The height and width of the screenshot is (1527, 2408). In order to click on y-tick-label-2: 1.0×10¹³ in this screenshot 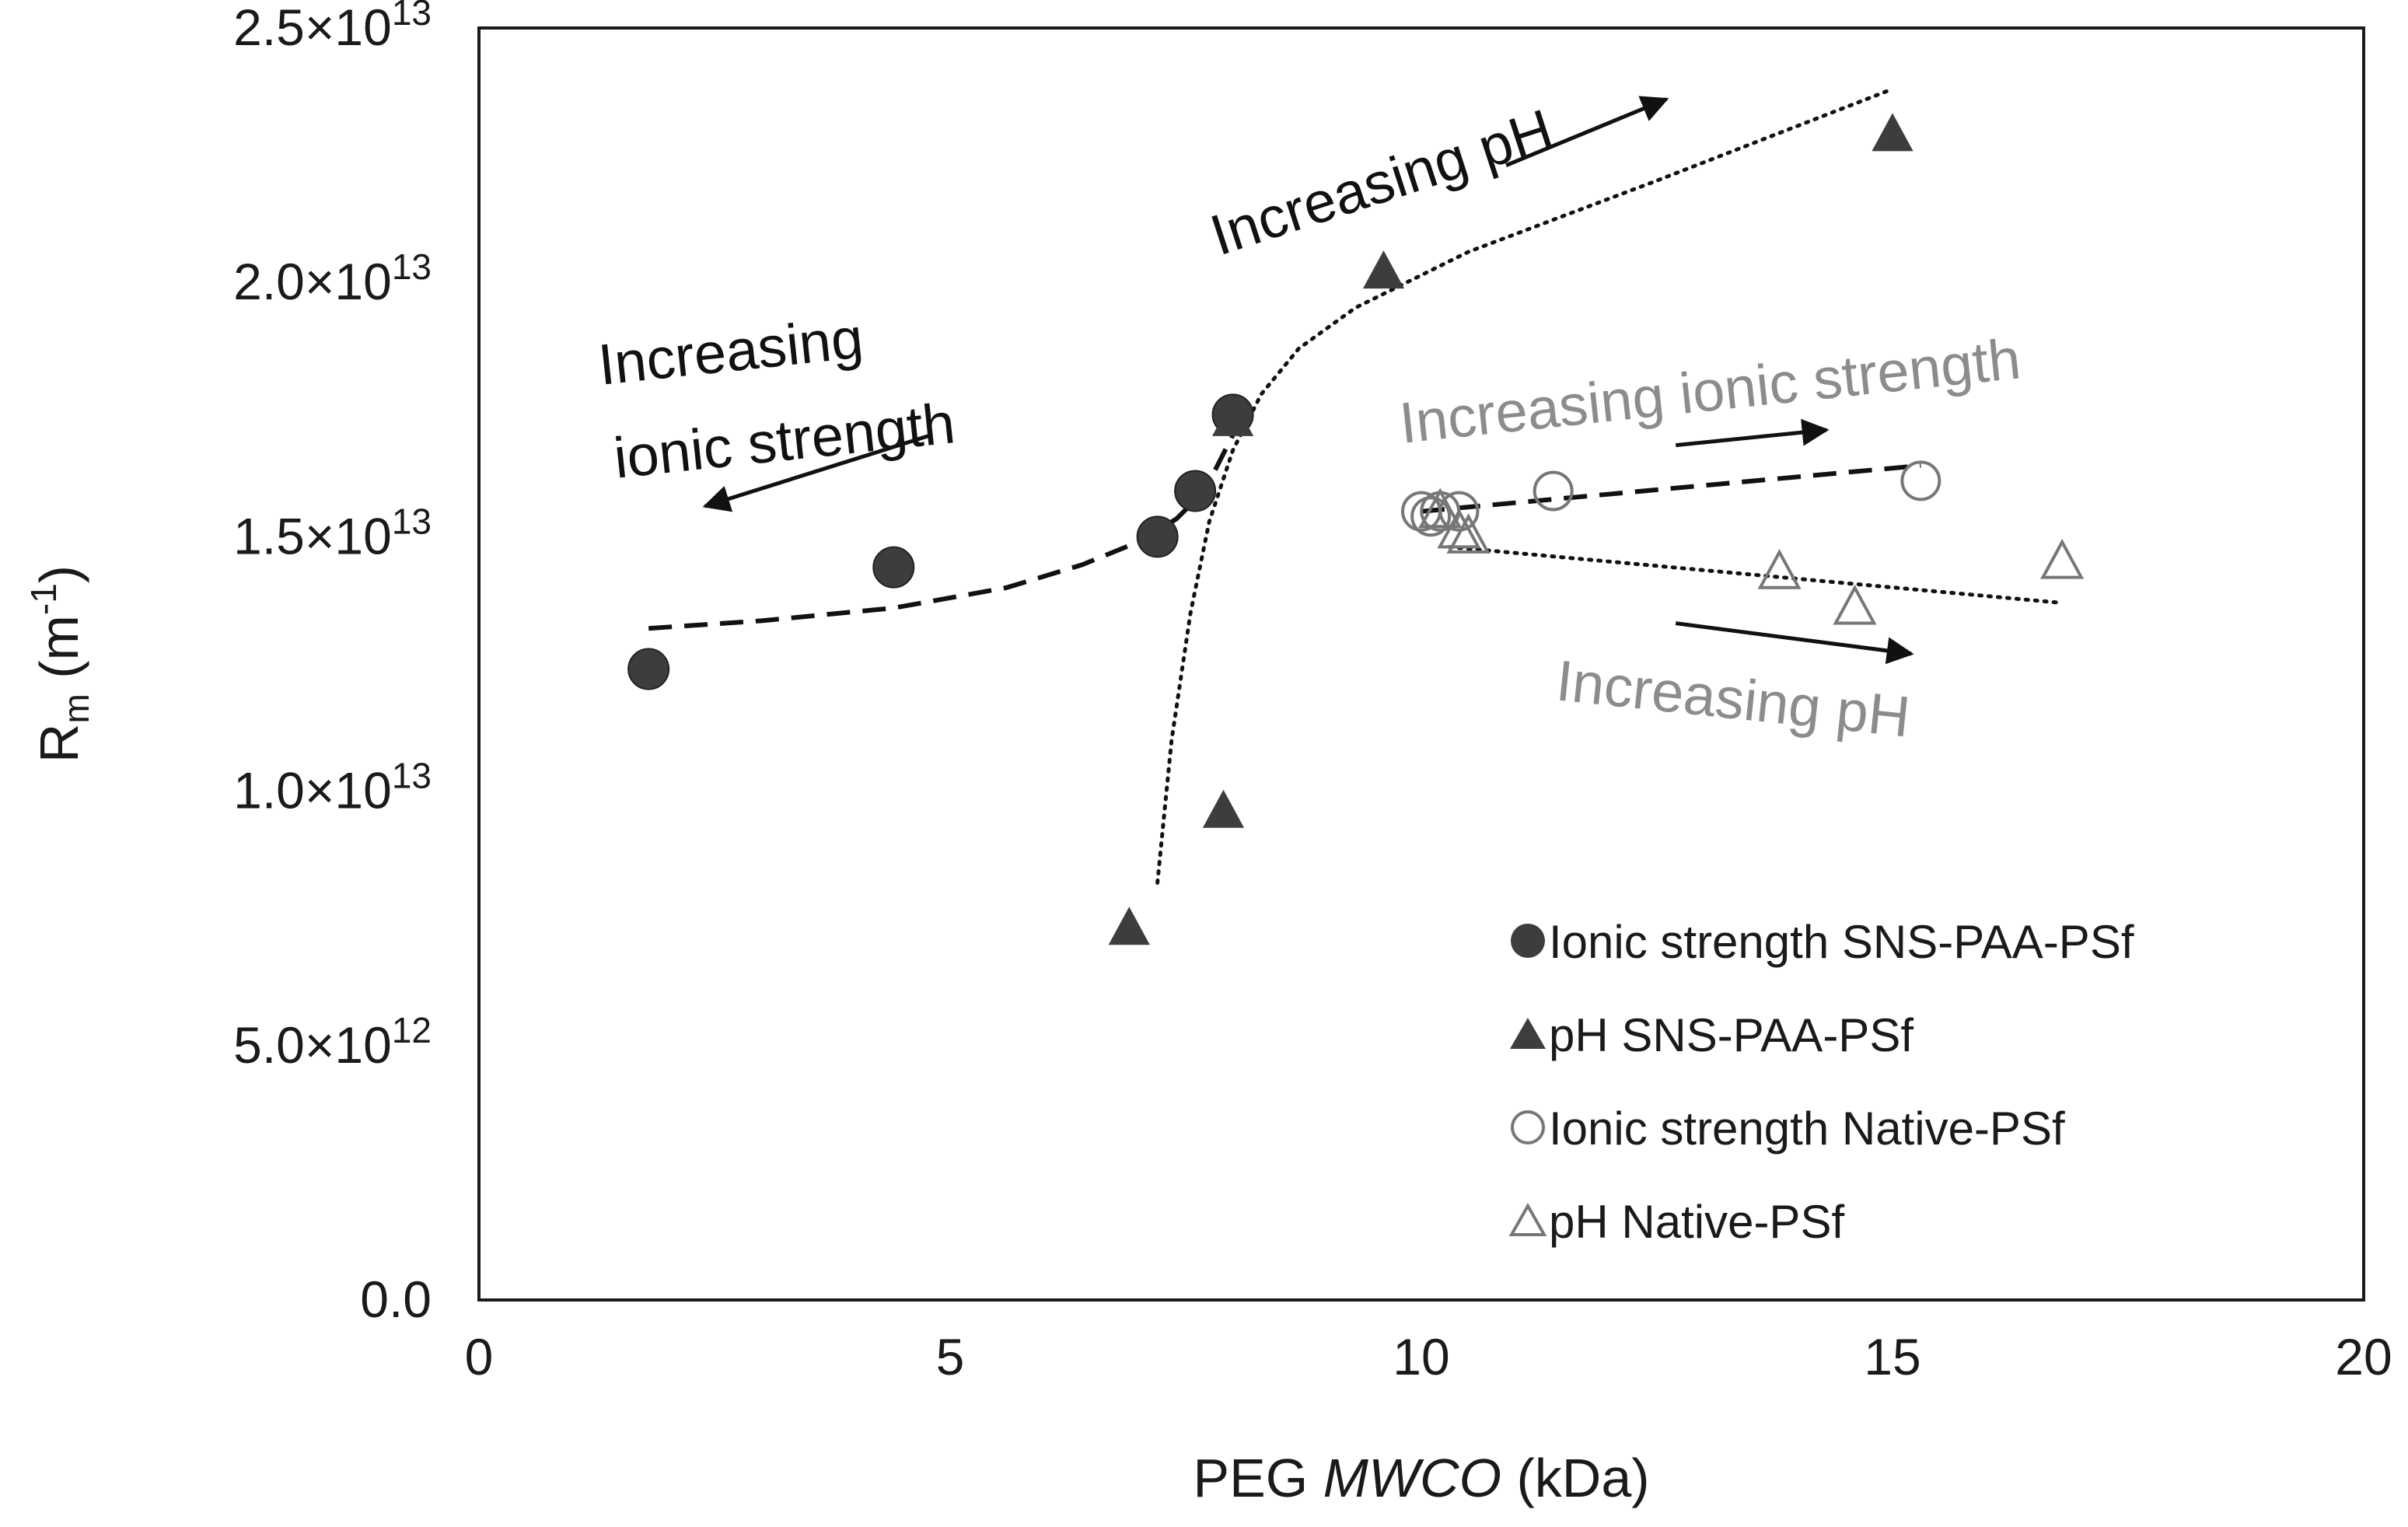, I will do `click(332, 788)`.